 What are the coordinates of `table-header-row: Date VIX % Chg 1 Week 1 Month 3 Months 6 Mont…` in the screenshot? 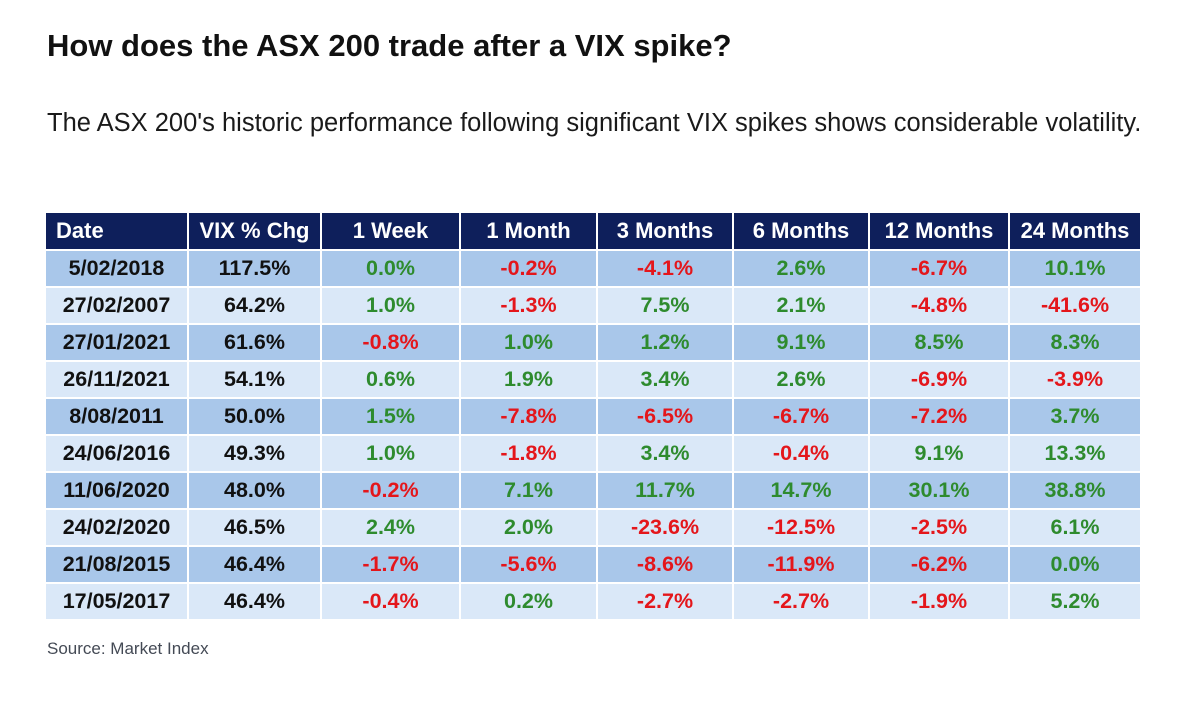 It's located at (593, 231).